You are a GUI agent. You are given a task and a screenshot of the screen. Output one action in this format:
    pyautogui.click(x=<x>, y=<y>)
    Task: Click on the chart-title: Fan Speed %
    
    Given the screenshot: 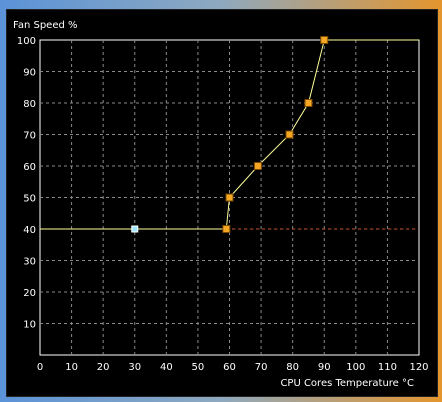 What is the action you would take?
    pyautogui.click(x=45, y=25)
    